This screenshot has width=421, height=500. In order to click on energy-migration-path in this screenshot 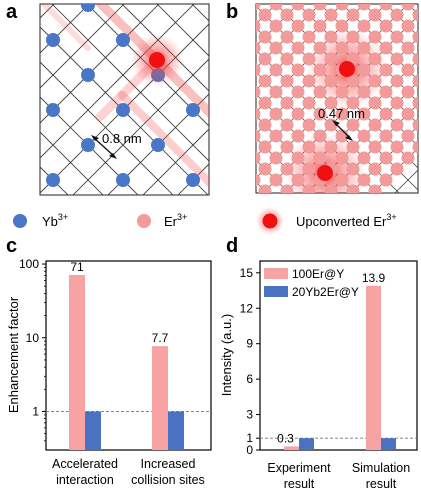, I will do `click(163, 139)`.